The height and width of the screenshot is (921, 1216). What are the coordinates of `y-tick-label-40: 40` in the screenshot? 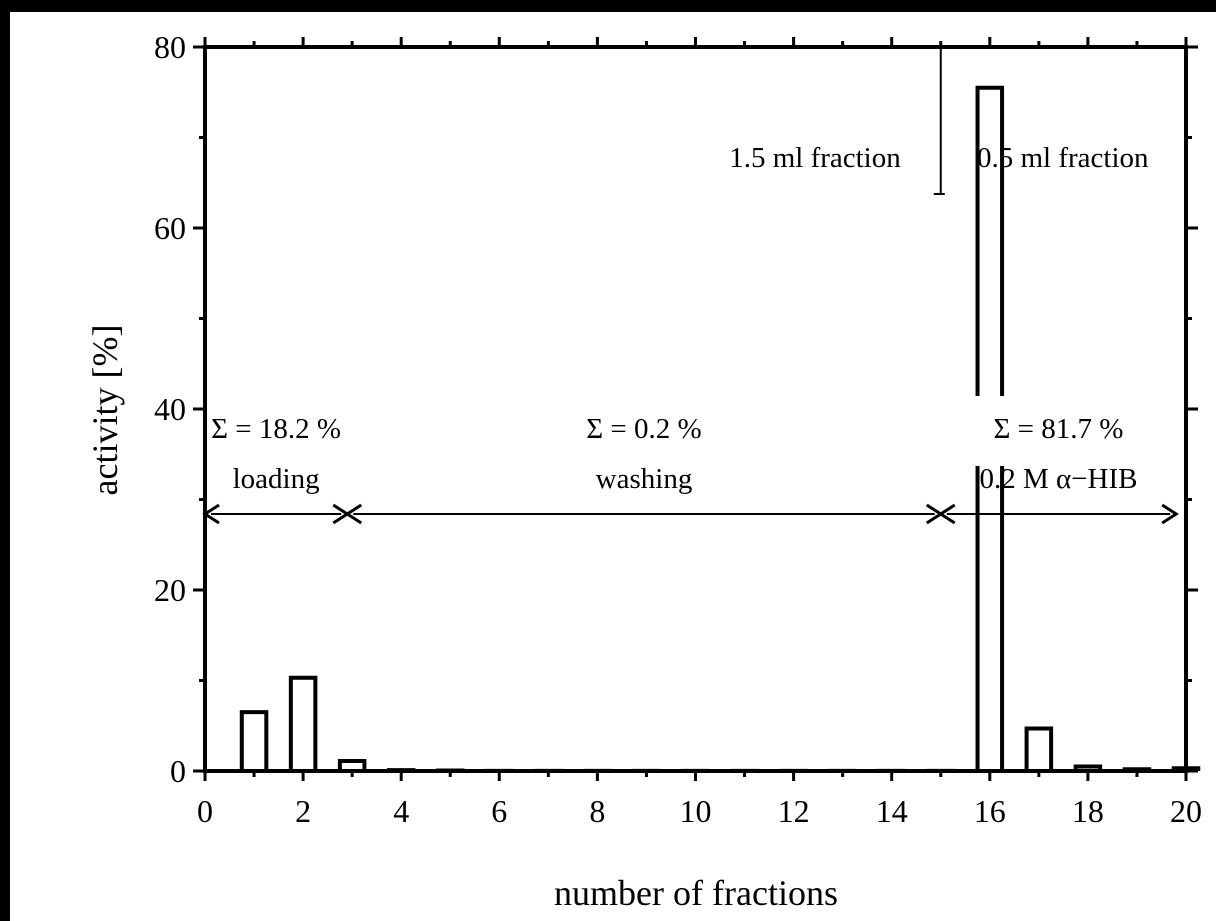 It's located at (170, 409).